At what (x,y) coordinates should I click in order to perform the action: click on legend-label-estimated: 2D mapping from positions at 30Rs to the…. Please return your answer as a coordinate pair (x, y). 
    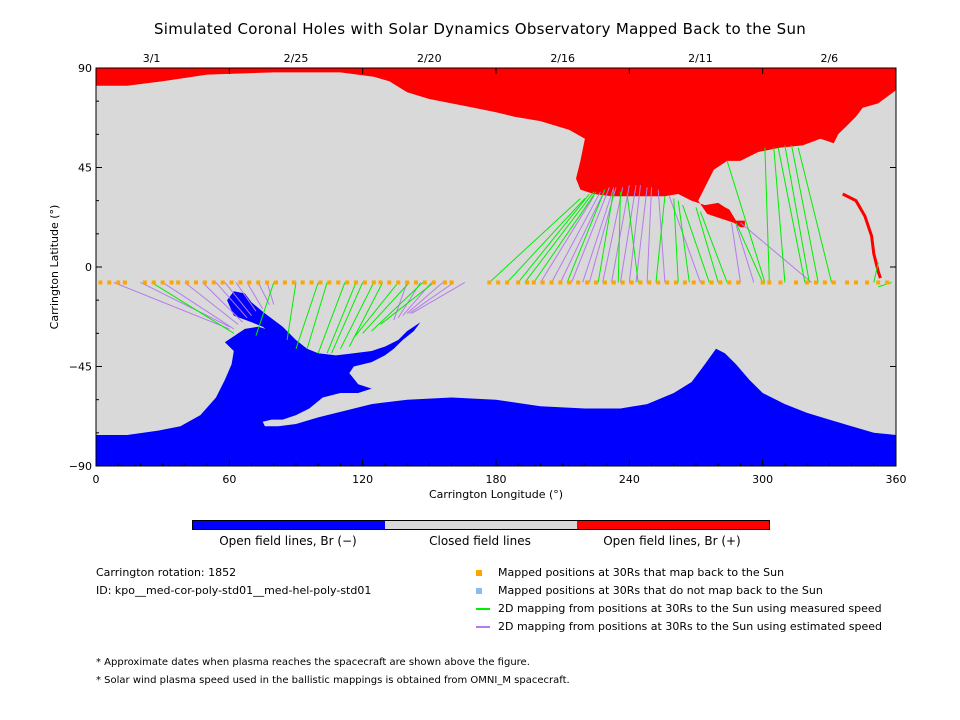
    Looking at the image, I should click on (690, 626).